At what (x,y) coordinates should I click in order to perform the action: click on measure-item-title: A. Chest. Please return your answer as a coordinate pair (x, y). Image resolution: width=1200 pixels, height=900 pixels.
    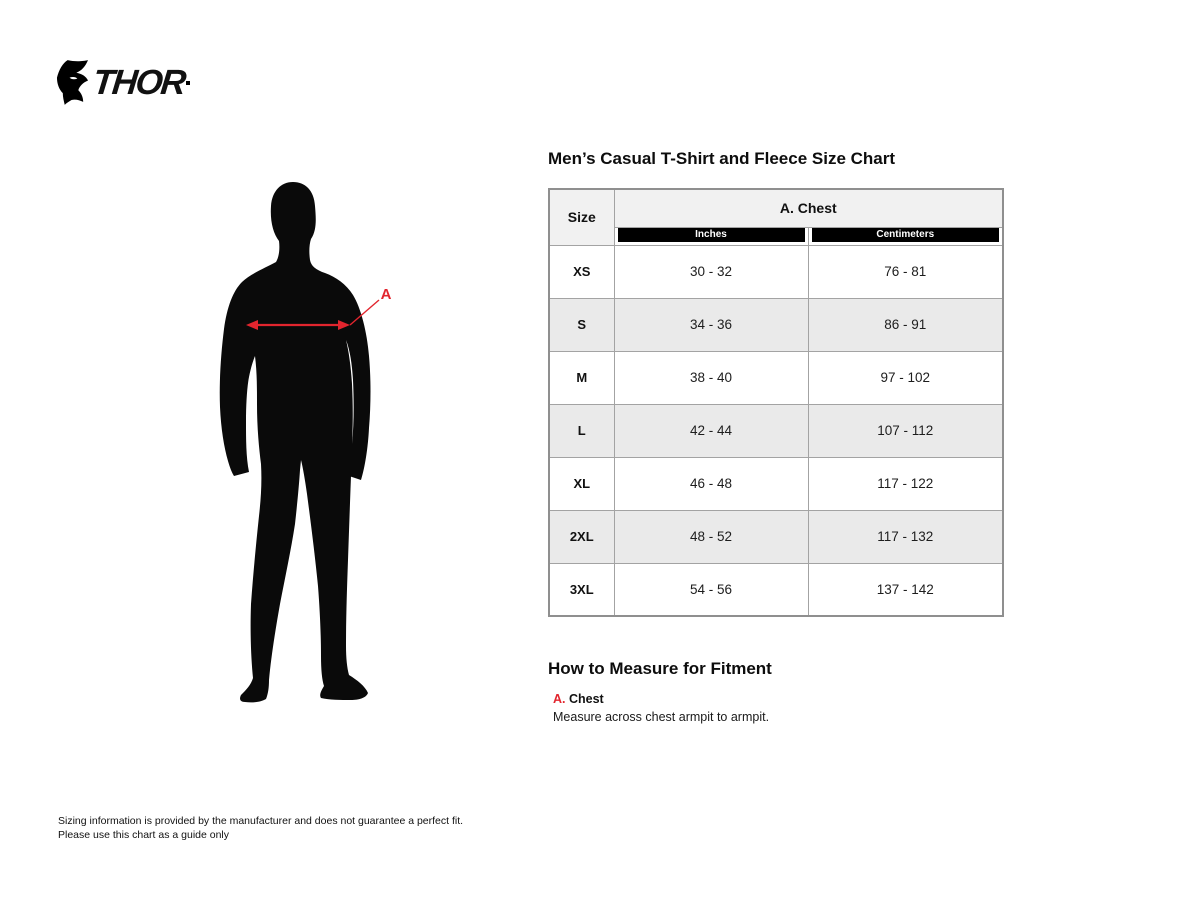
    Looking at the image, I should click on (578, 699).